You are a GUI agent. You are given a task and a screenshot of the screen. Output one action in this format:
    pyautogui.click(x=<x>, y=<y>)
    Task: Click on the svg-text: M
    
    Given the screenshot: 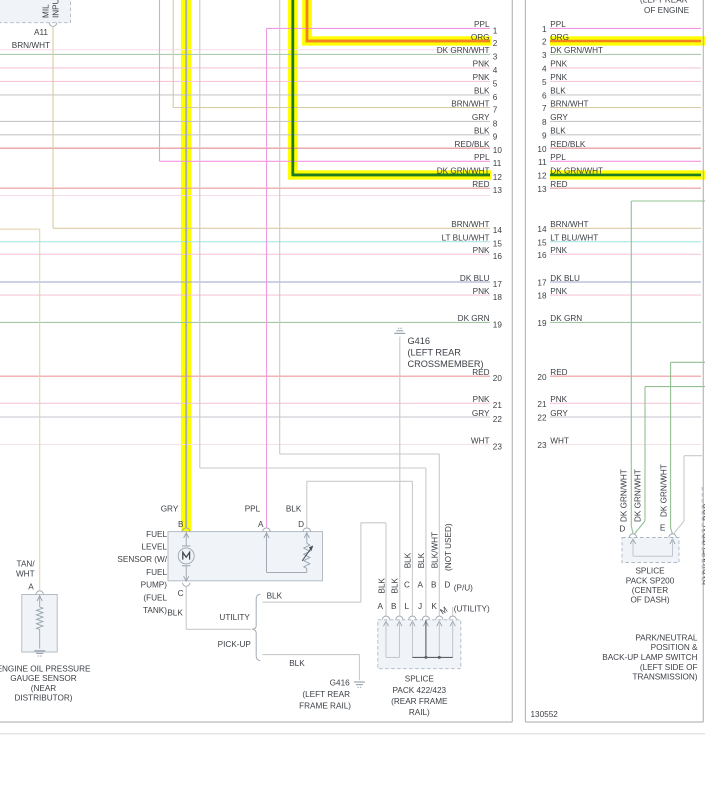 What is the action you would take?
    pyautogui.click(x=443, y=610)
    